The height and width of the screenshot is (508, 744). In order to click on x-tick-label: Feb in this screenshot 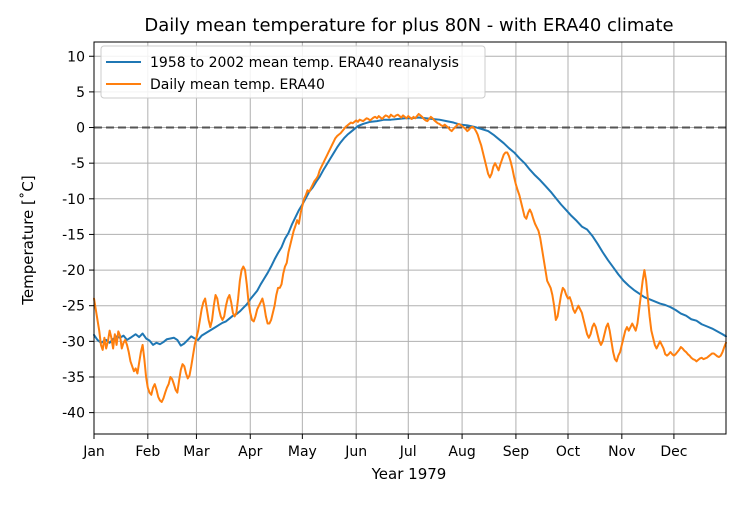, I will do `click(147, 452)`.